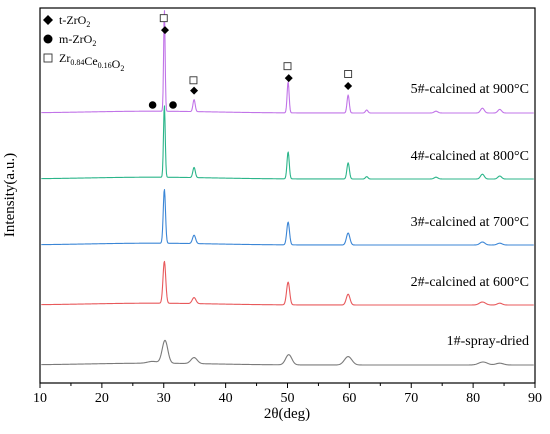 The image size is (550, 434). I want to click on x-tick-label: 60, so click(349, 398).